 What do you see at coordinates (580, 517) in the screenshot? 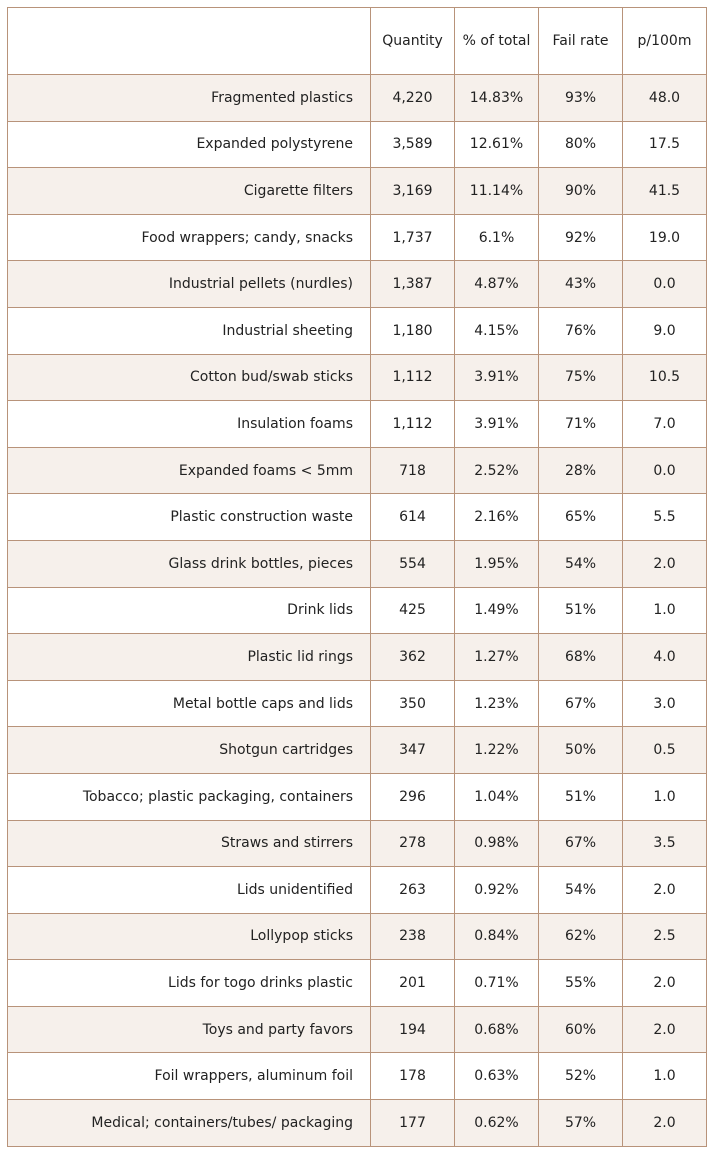
I see `cell-fail-rate: 65%` at bounding box center [580, 517].